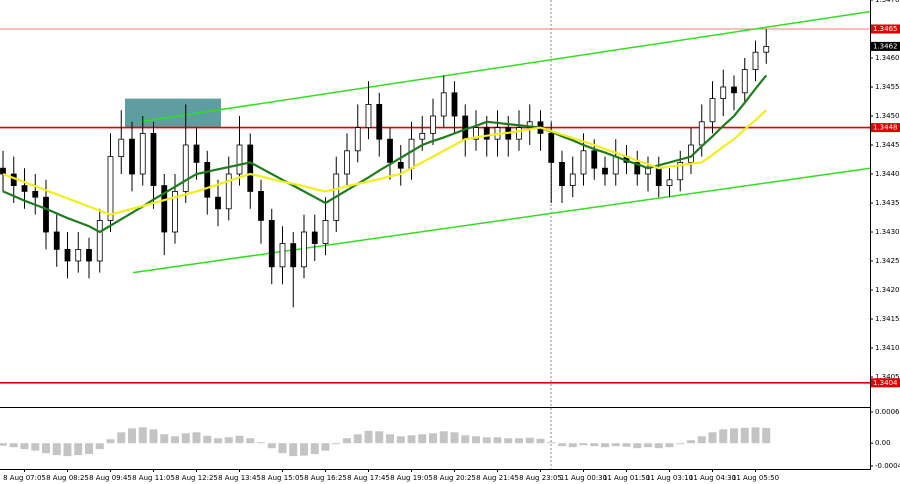 The height and width of the screenshot is (484, 900). Describe the element at coordinates (67, 478) in the screenshot. I see `x-tick-label: 8 Aug 08:25` at that location.